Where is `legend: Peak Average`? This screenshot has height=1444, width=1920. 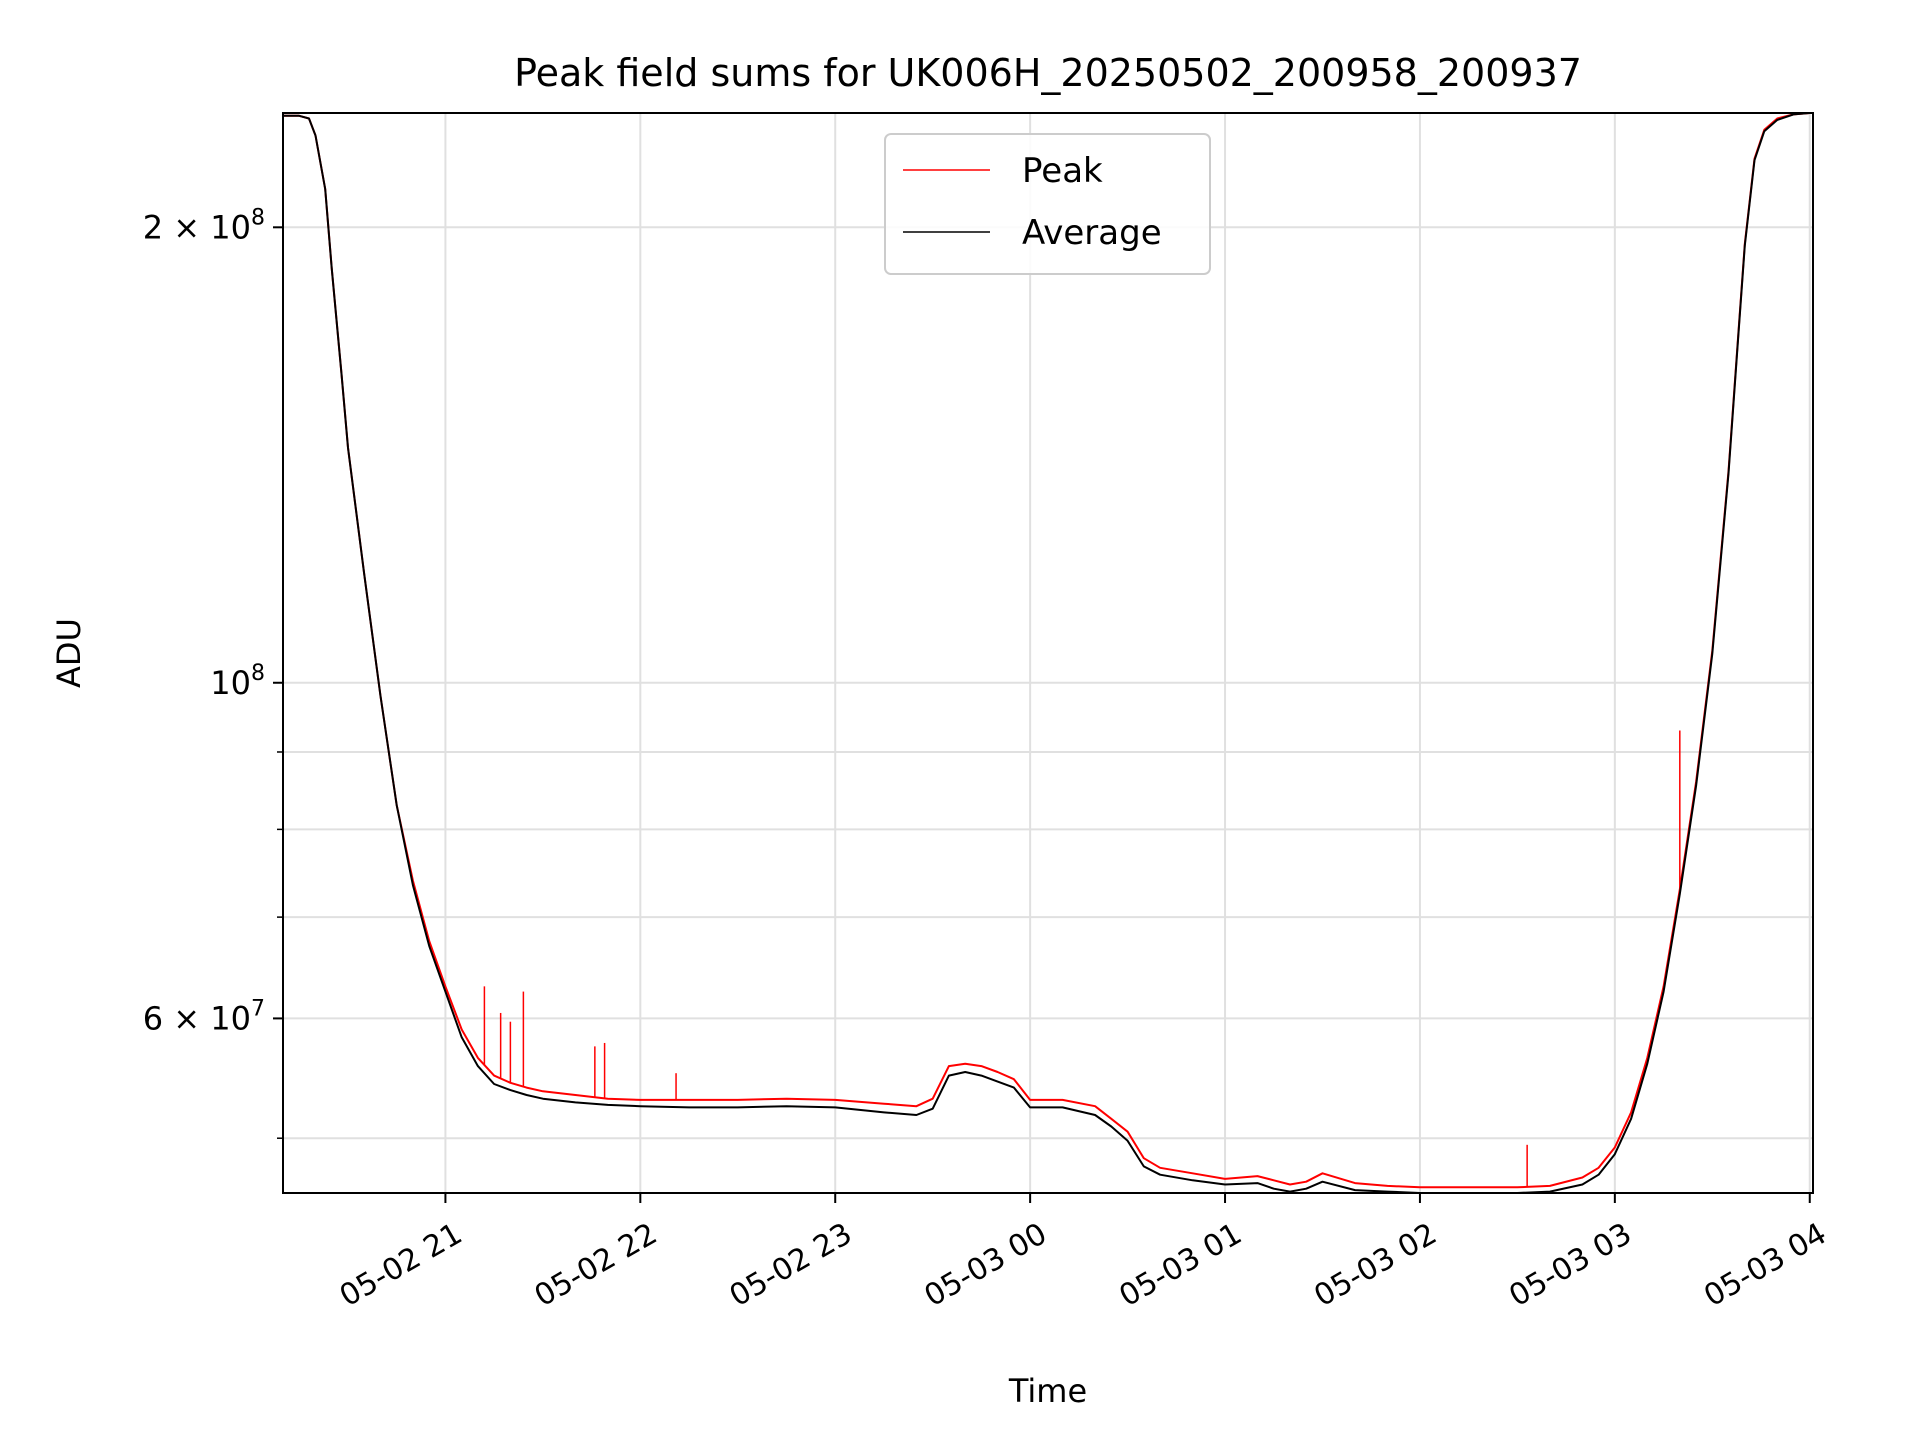 legend: Peak Average is located at coordinates (1047, 204).